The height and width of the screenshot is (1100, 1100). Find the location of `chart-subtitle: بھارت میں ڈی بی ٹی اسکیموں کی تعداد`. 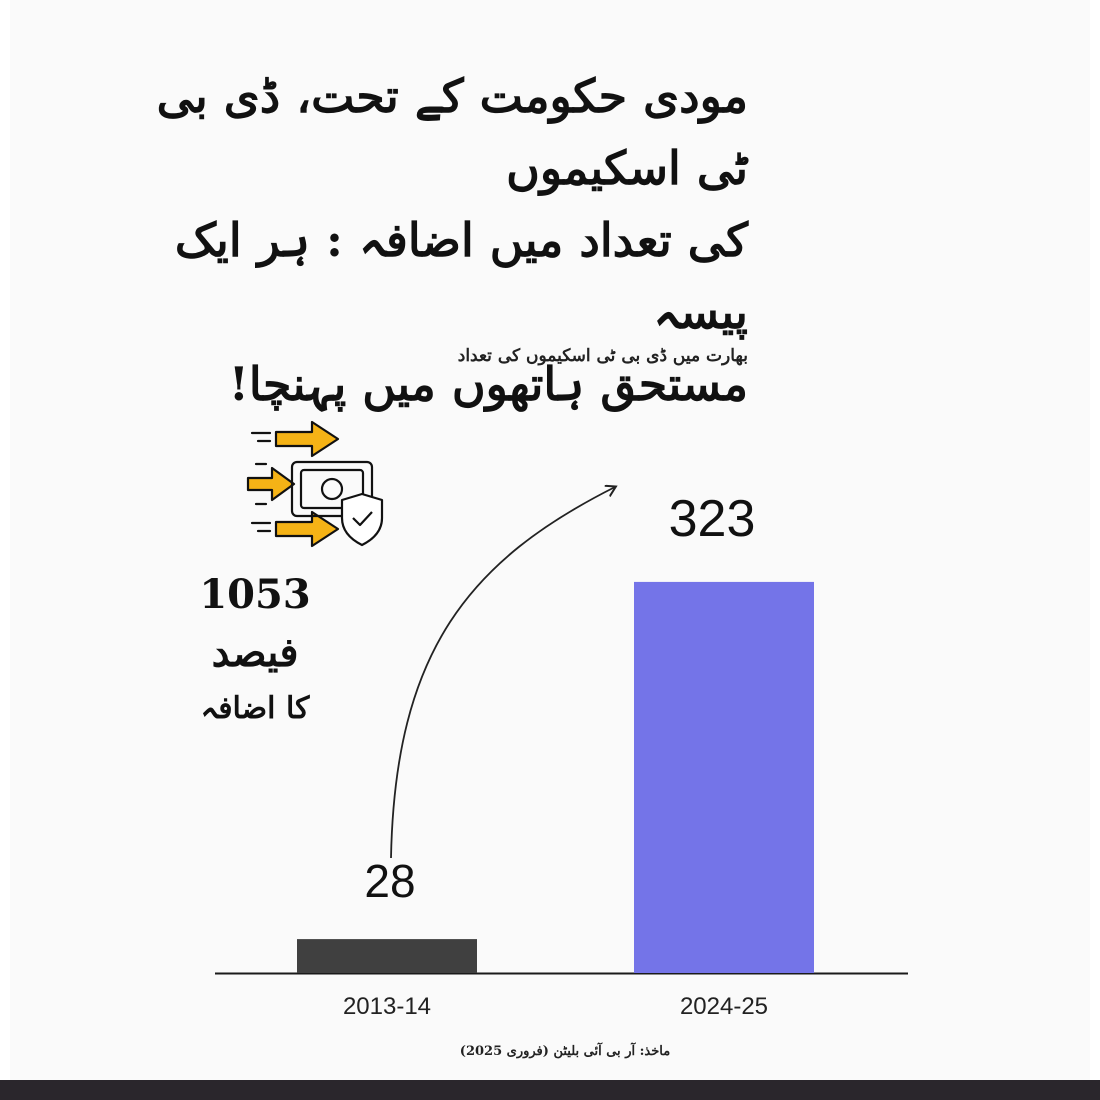

chart-subtitle: بھارت میں ڈی بی ٹی اسکیموں کی تعداد is located at coordinates (602, 356).